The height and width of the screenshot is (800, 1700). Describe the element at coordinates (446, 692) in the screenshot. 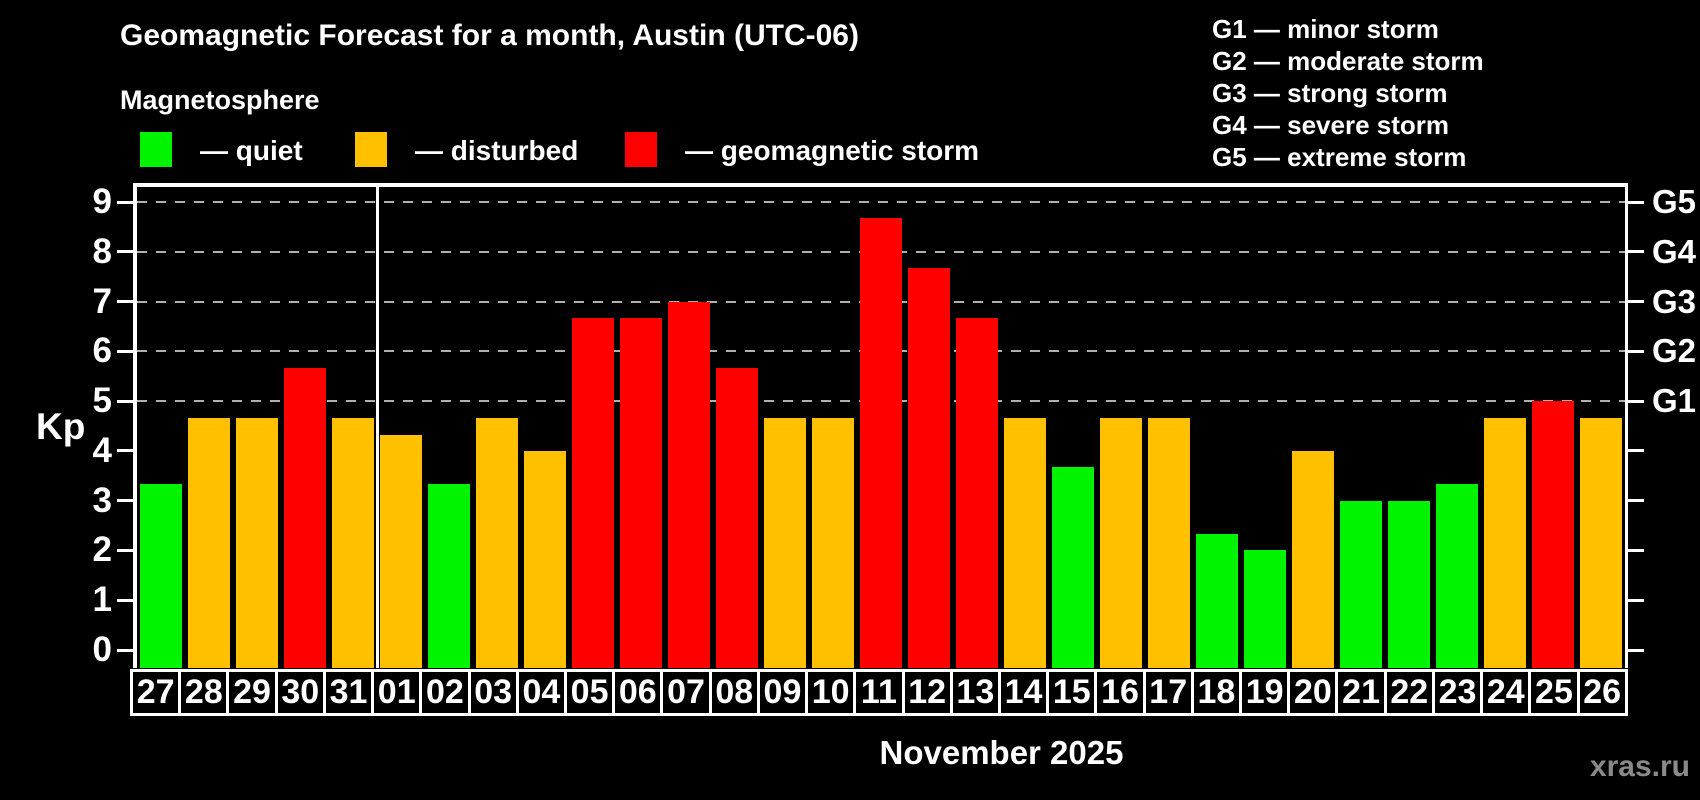

I see `date-label-02: 02` at that location.